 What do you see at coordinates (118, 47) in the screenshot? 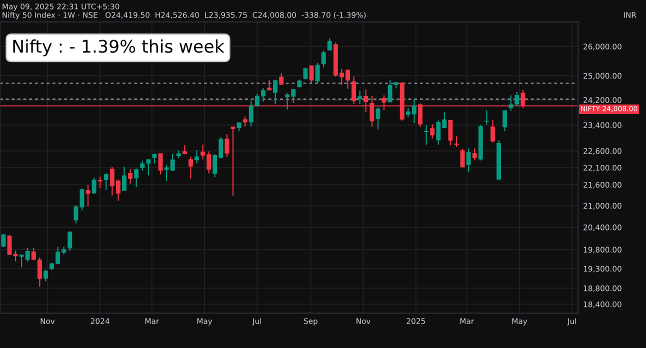
I see `text: Nifty : - 1.39% this week` at bounding box center [118, 47].